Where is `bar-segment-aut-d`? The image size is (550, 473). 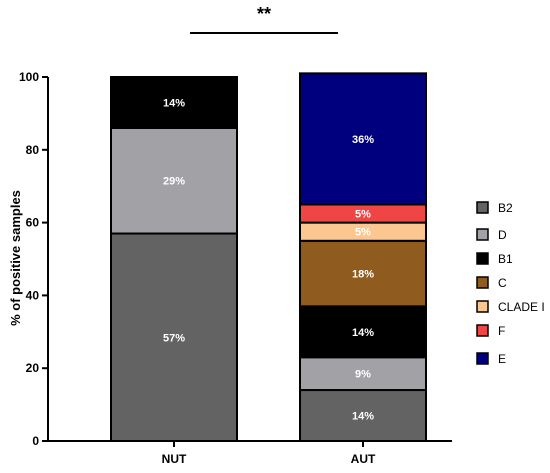 bar-segment-aut-d is located at coordinates (363, 374).